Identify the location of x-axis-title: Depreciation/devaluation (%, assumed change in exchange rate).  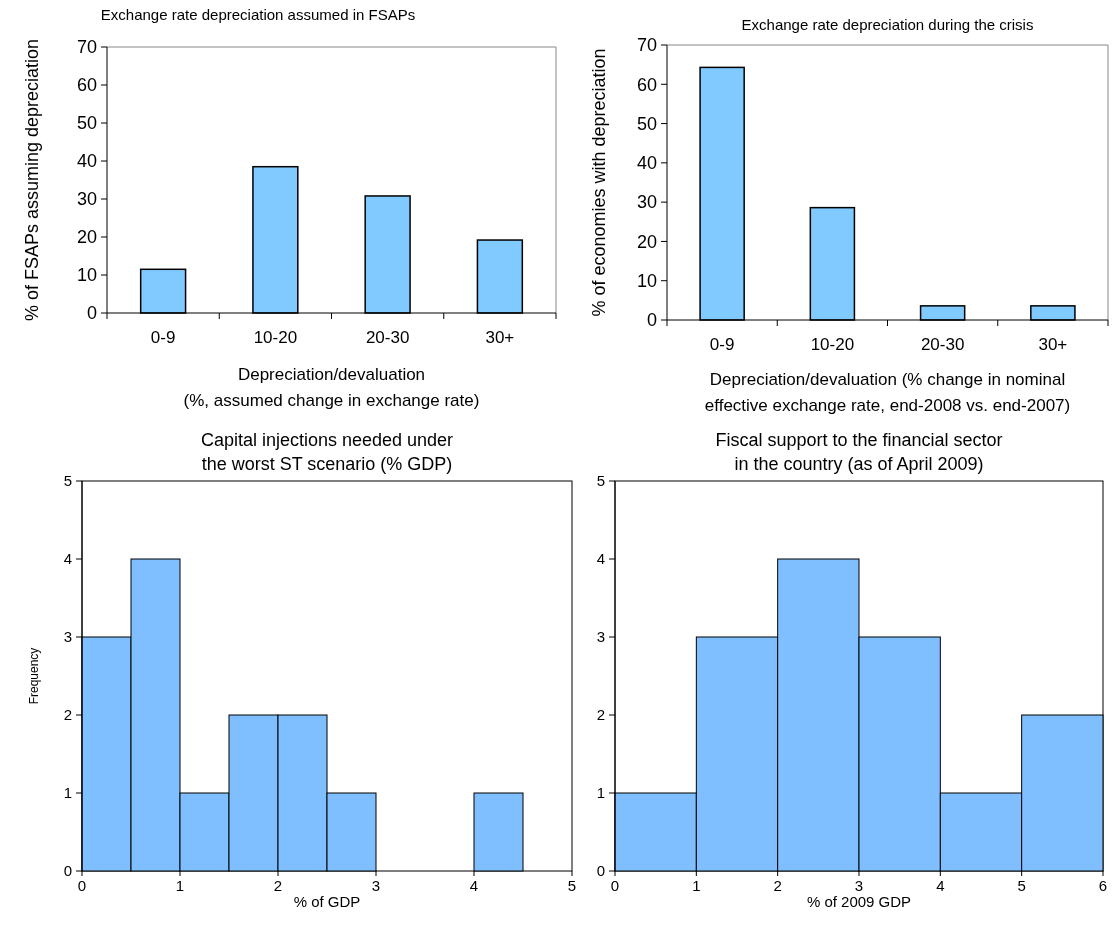
(331, 387).